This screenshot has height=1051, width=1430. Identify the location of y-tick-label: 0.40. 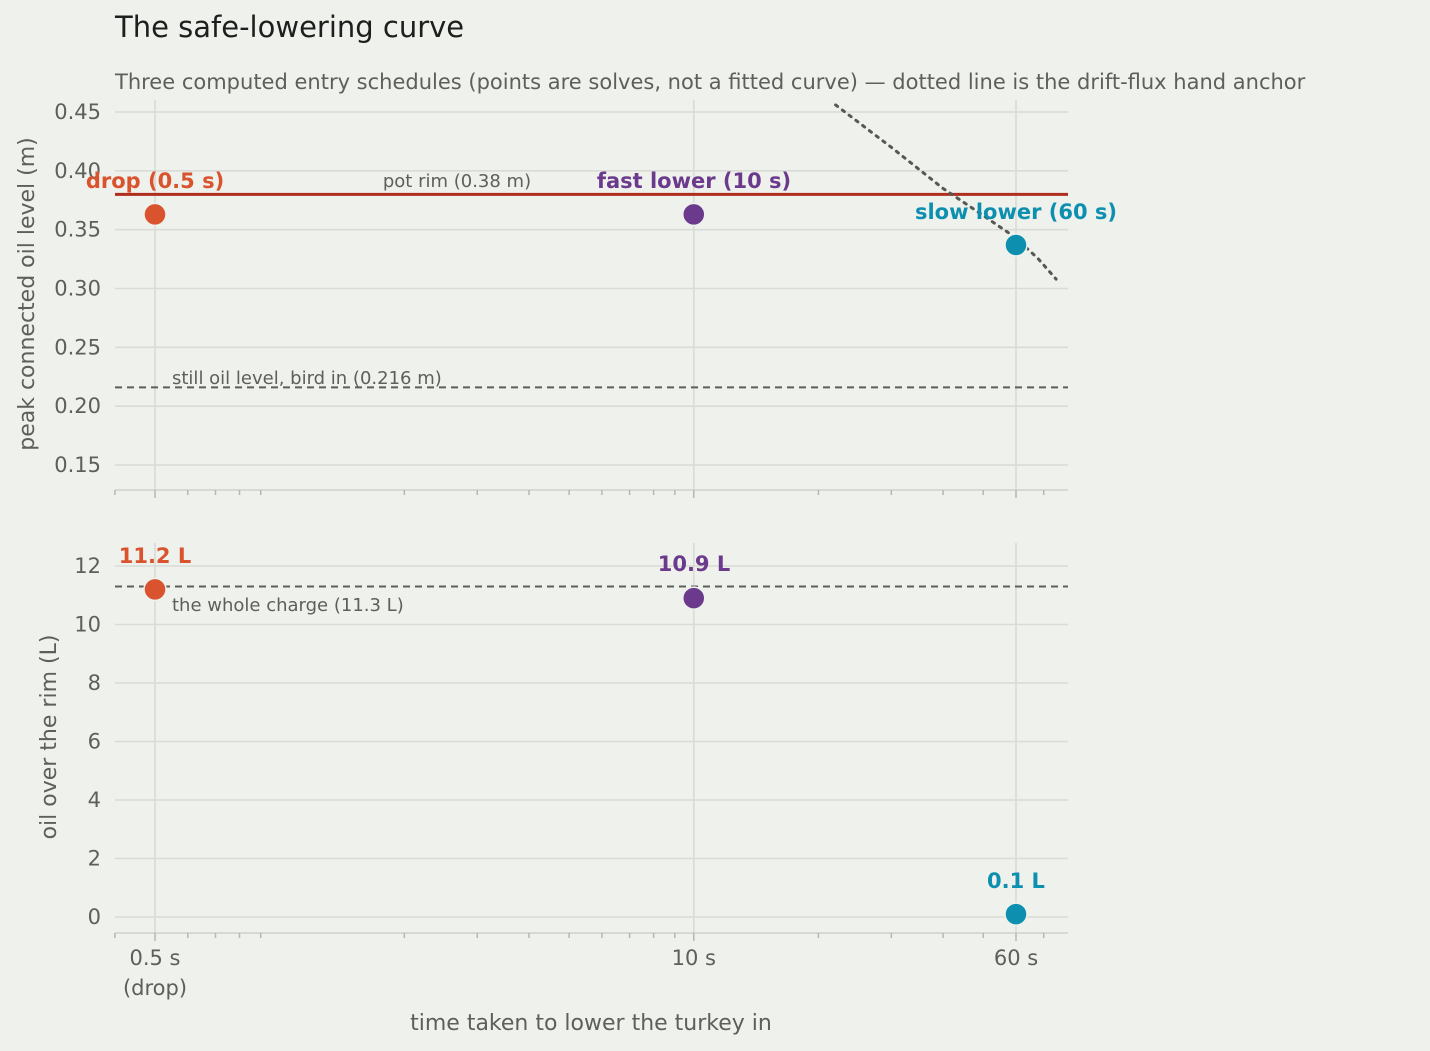
(77, 171).